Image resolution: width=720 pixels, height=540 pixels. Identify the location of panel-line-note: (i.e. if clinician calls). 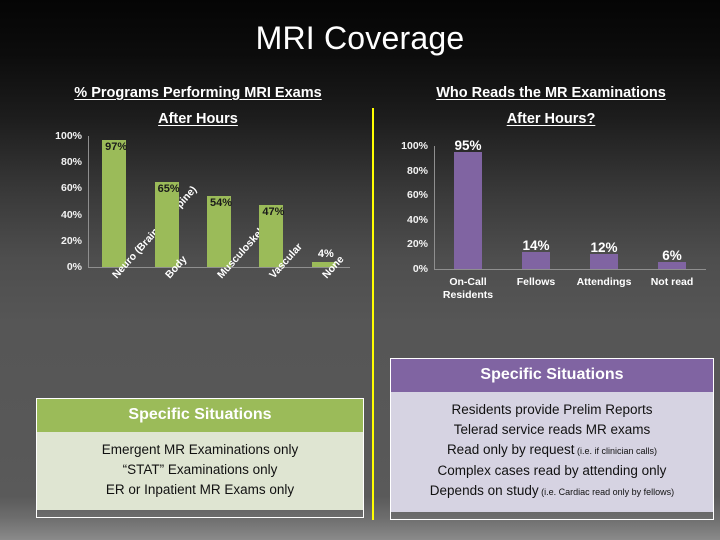
(616, 451).